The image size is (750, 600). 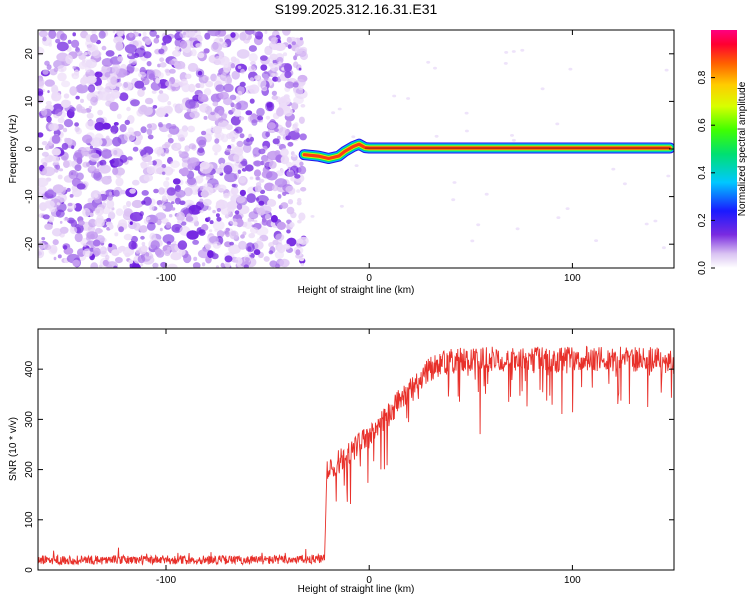 What do you see at coordinates (356, 9) in the screenshot?
I see `chart-title: S199.2025.312.16.31.E31` at bounding box center [356, 9].